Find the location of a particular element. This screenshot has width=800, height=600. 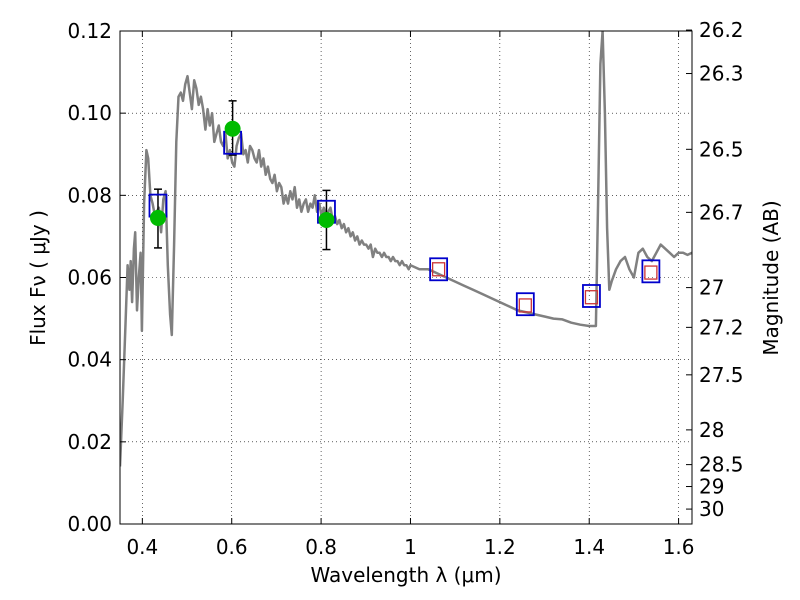

y-tick-label: 0.00 is located at coordinates (89, 524).